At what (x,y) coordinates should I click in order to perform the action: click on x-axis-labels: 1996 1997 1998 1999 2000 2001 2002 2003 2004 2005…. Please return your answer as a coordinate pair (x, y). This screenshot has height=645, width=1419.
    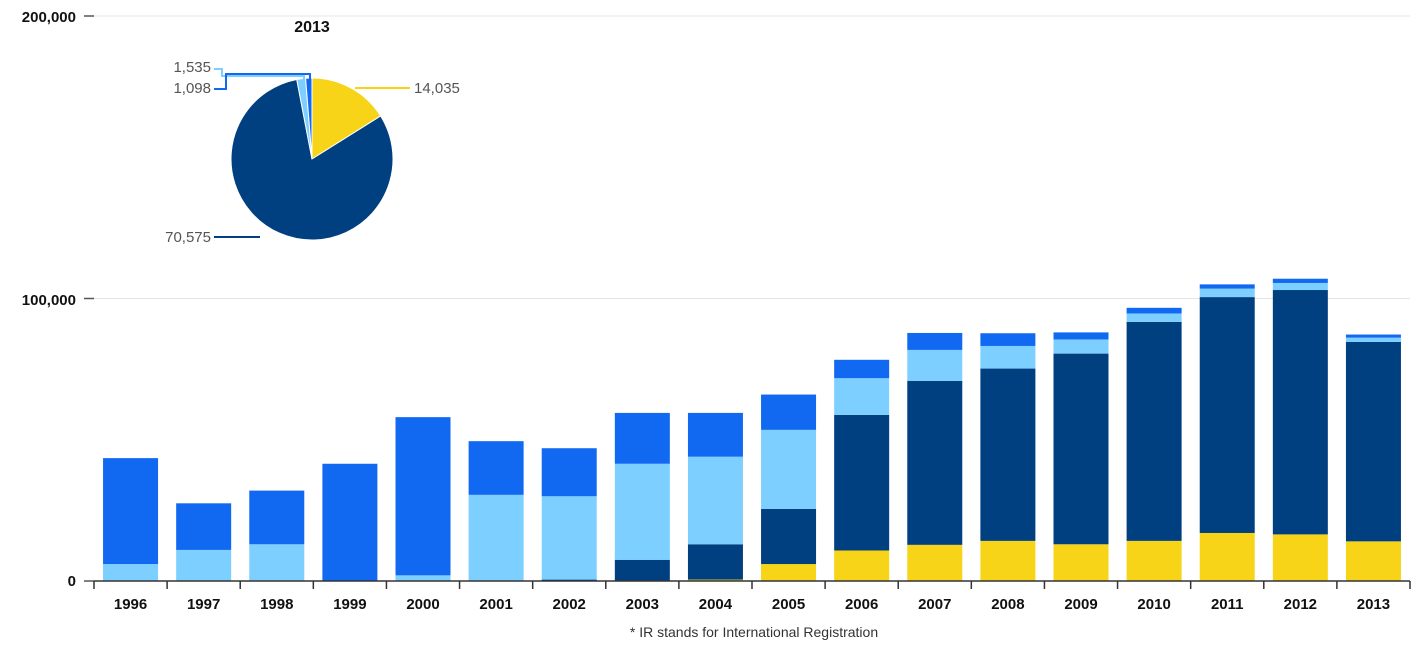
    Looking at the image, I should click on (752, 604).